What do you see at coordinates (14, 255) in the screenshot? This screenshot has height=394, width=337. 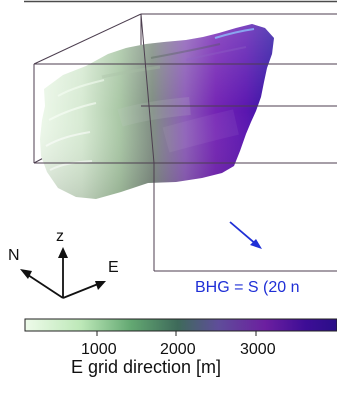 I see `north-axis-label: N` at bounding box center [14, 255].